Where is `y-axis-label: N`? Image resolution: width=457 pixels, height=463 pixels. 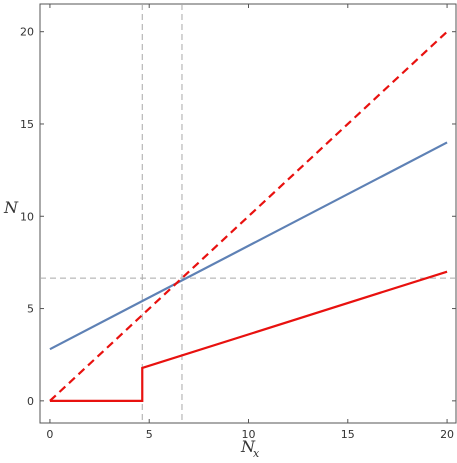
y-axis-label: N is located at coordinates (11, 207).